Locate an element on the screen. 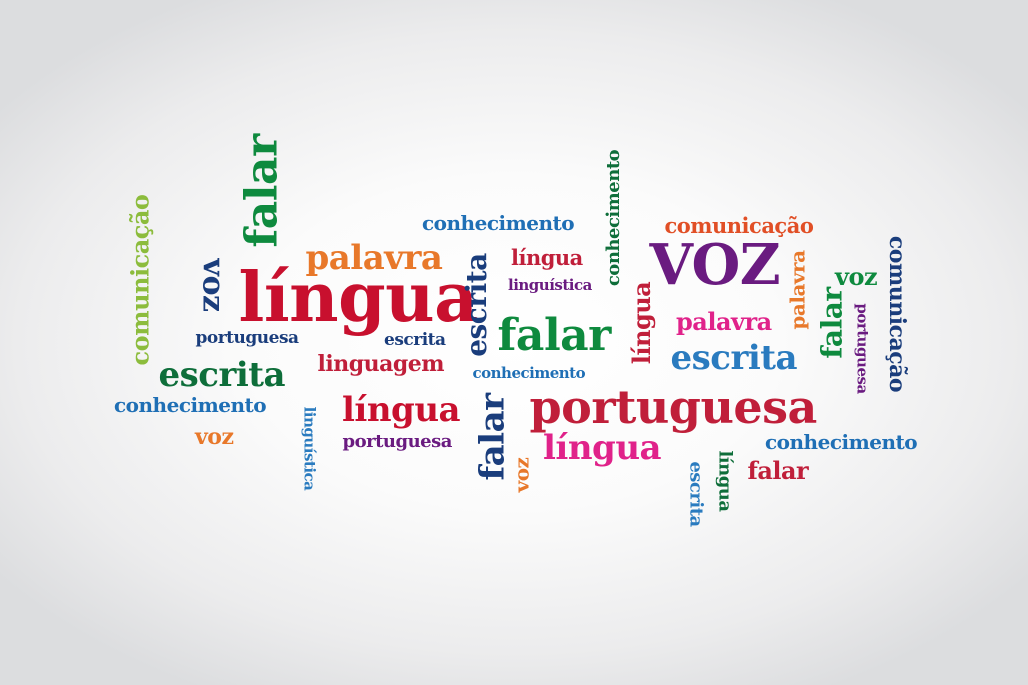 The height and width of the screenshot is (685, 1028). word-escrita-37: escrita is located at coordinates (696, 494).